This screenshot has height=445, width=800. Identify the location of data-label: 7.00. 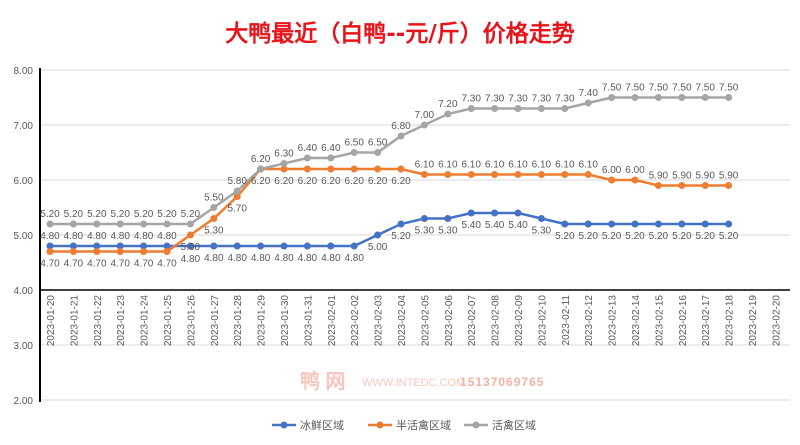
(425, 115).